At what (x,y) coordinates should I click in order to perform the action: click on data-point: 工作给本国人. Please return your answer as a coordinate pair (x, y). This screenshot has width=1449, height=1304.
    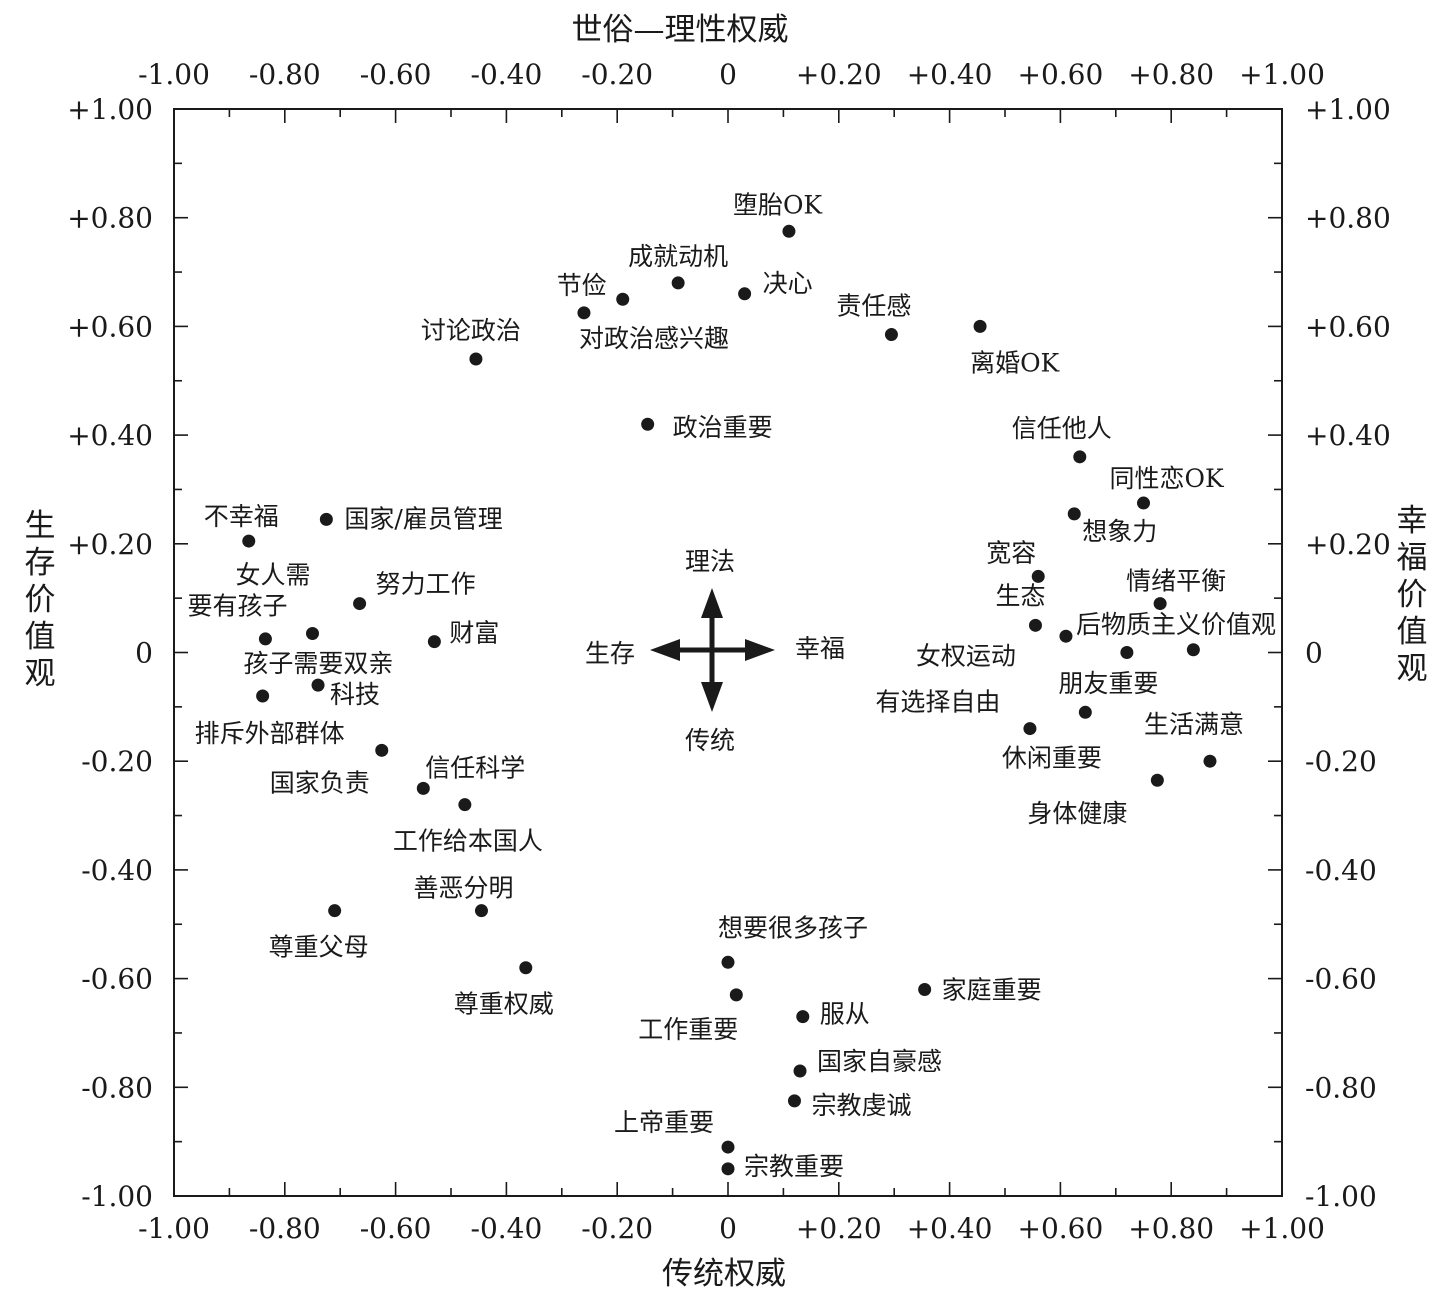
    Looking at the image, I should click on (468, 827).